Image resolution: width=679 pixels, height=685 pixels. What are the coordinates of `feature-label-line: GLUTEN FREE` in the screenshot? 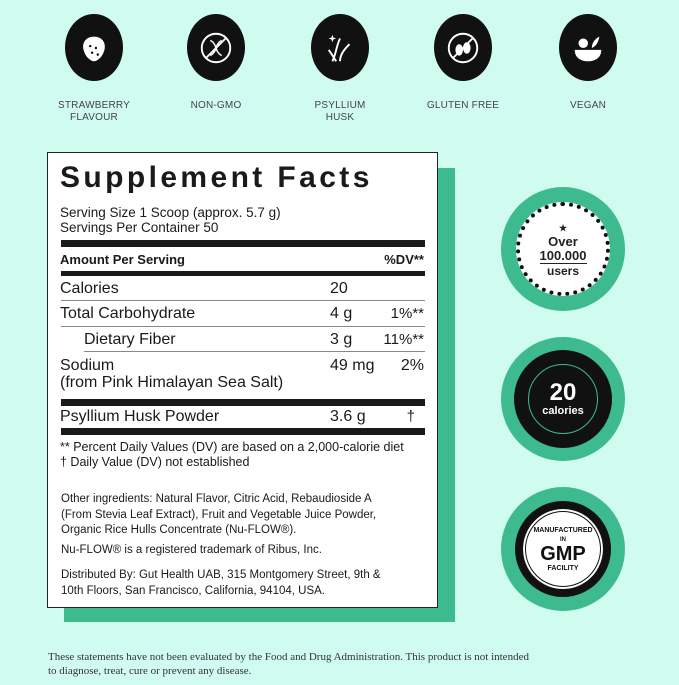 It's located at (463, 105).